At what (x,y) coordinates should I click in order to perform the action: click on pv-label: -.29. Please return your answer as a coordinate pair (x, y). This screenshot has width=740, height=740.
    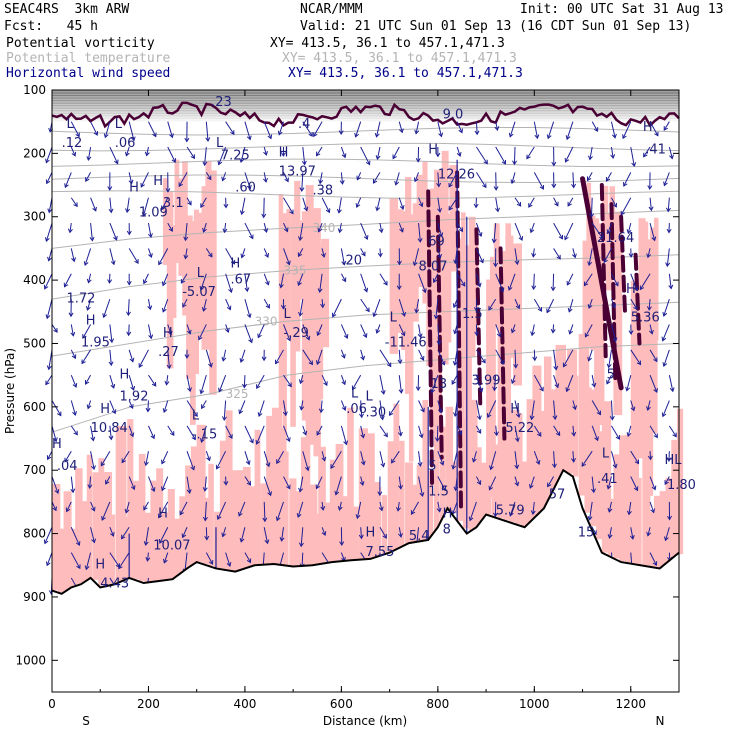
    Looking at the image, I should click on (296, 333).